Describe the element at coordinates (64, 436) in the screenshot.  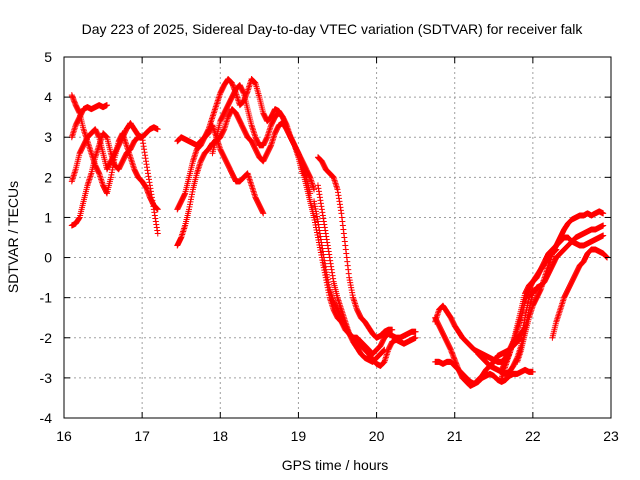
I see `x-tick-label: 16` at that location.